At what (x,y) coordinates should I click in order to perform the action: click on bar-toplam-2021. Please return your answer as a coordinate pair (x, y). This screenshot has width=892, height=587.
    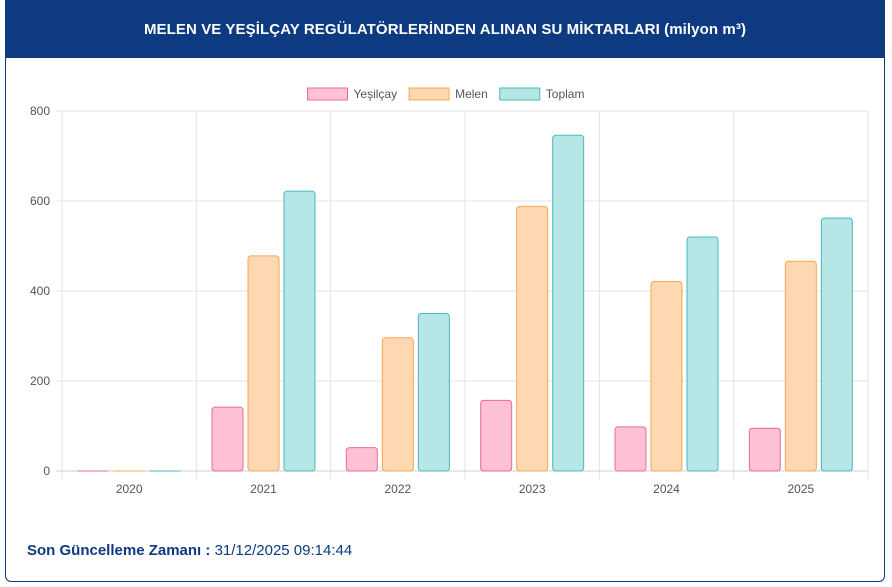
    Looking at the image, I should click on (299, 331).